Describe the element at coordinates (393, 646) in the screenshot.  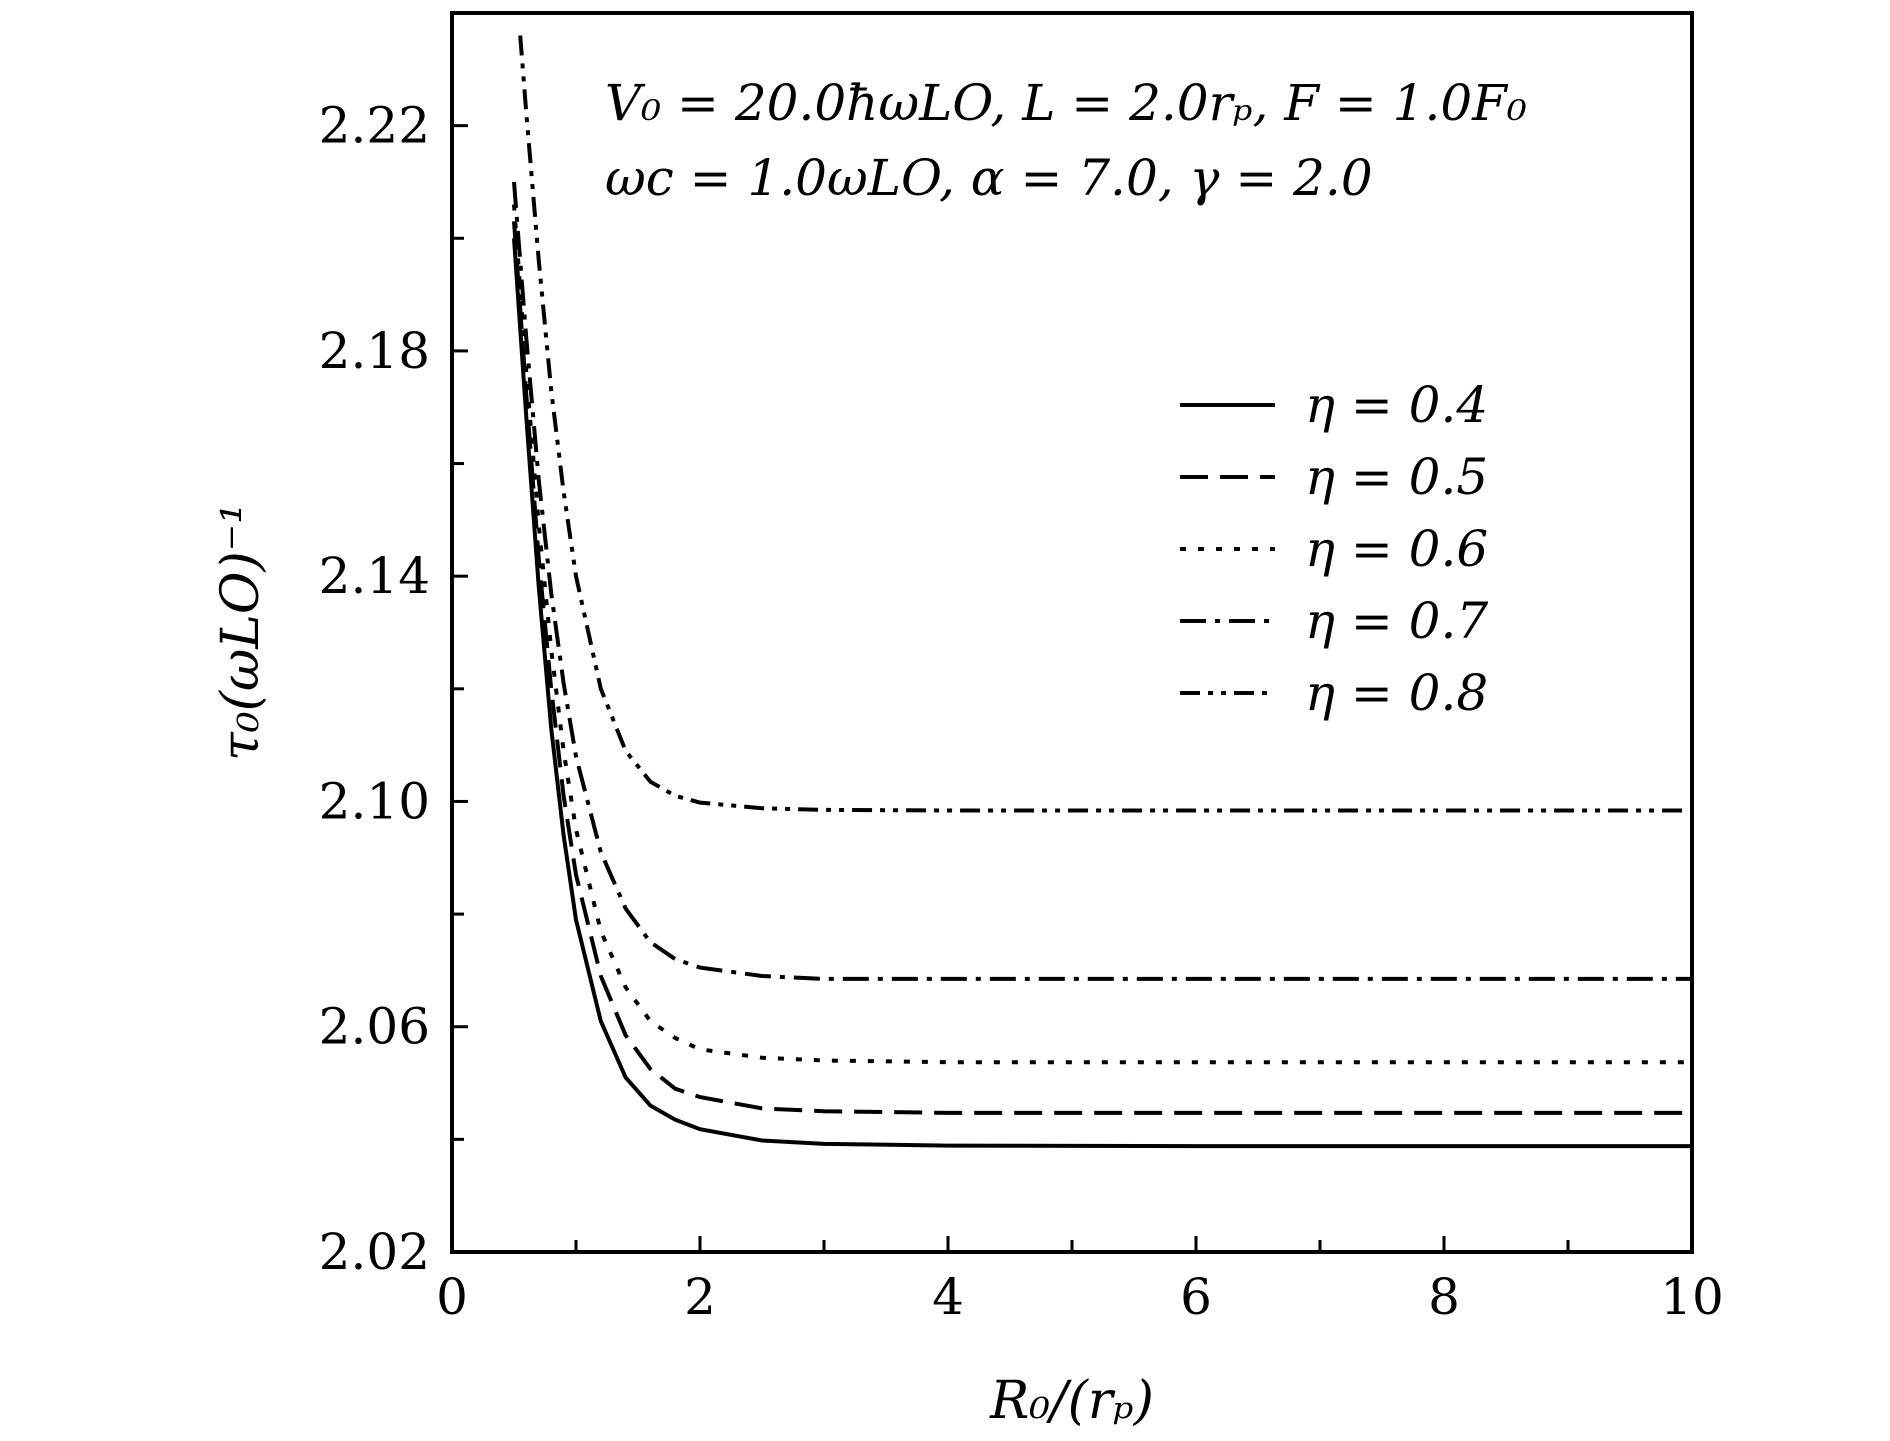
I see `y-axis-ticks: 2.02 2.06 2.10 2.14 2.18 2.22` at that location.